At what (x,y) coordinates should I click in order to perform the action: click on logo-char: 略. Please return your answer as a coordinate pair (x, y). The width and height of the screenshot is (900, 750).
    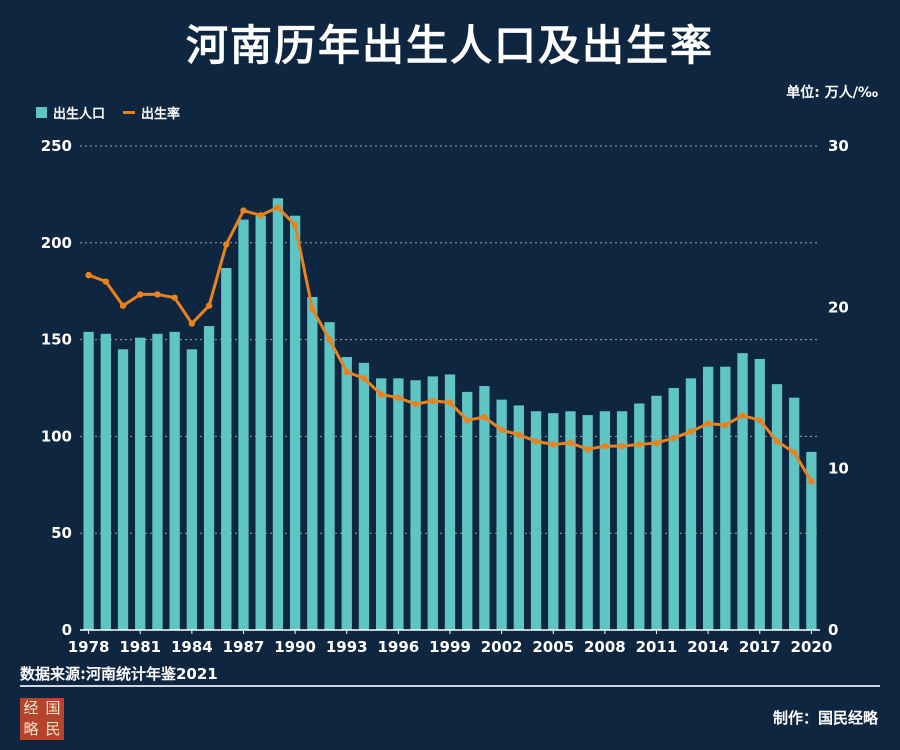
    Looking at the image, I should click on (31, 729).